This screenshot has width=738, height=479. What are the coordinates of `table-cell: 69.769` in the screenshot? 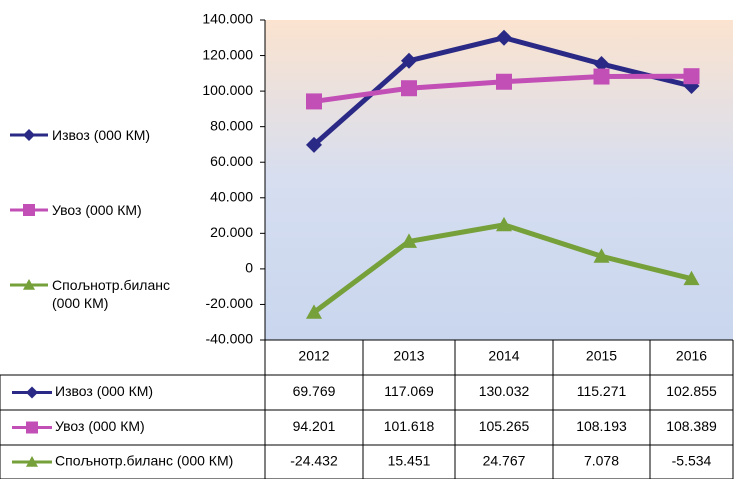 It's located at (314, 391).